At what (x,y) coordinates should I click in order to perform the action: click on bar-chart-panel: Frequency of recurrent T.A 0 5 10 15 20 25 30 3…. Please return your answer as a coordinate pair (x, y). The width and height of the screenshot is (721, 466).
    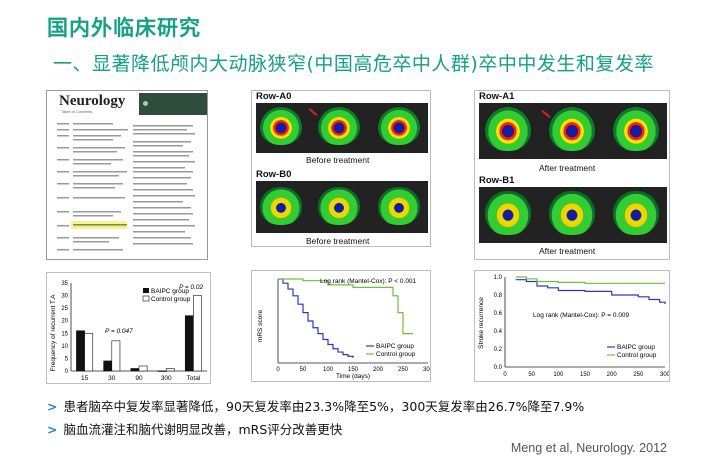
    Looking at the image, I should click on (128, 328).